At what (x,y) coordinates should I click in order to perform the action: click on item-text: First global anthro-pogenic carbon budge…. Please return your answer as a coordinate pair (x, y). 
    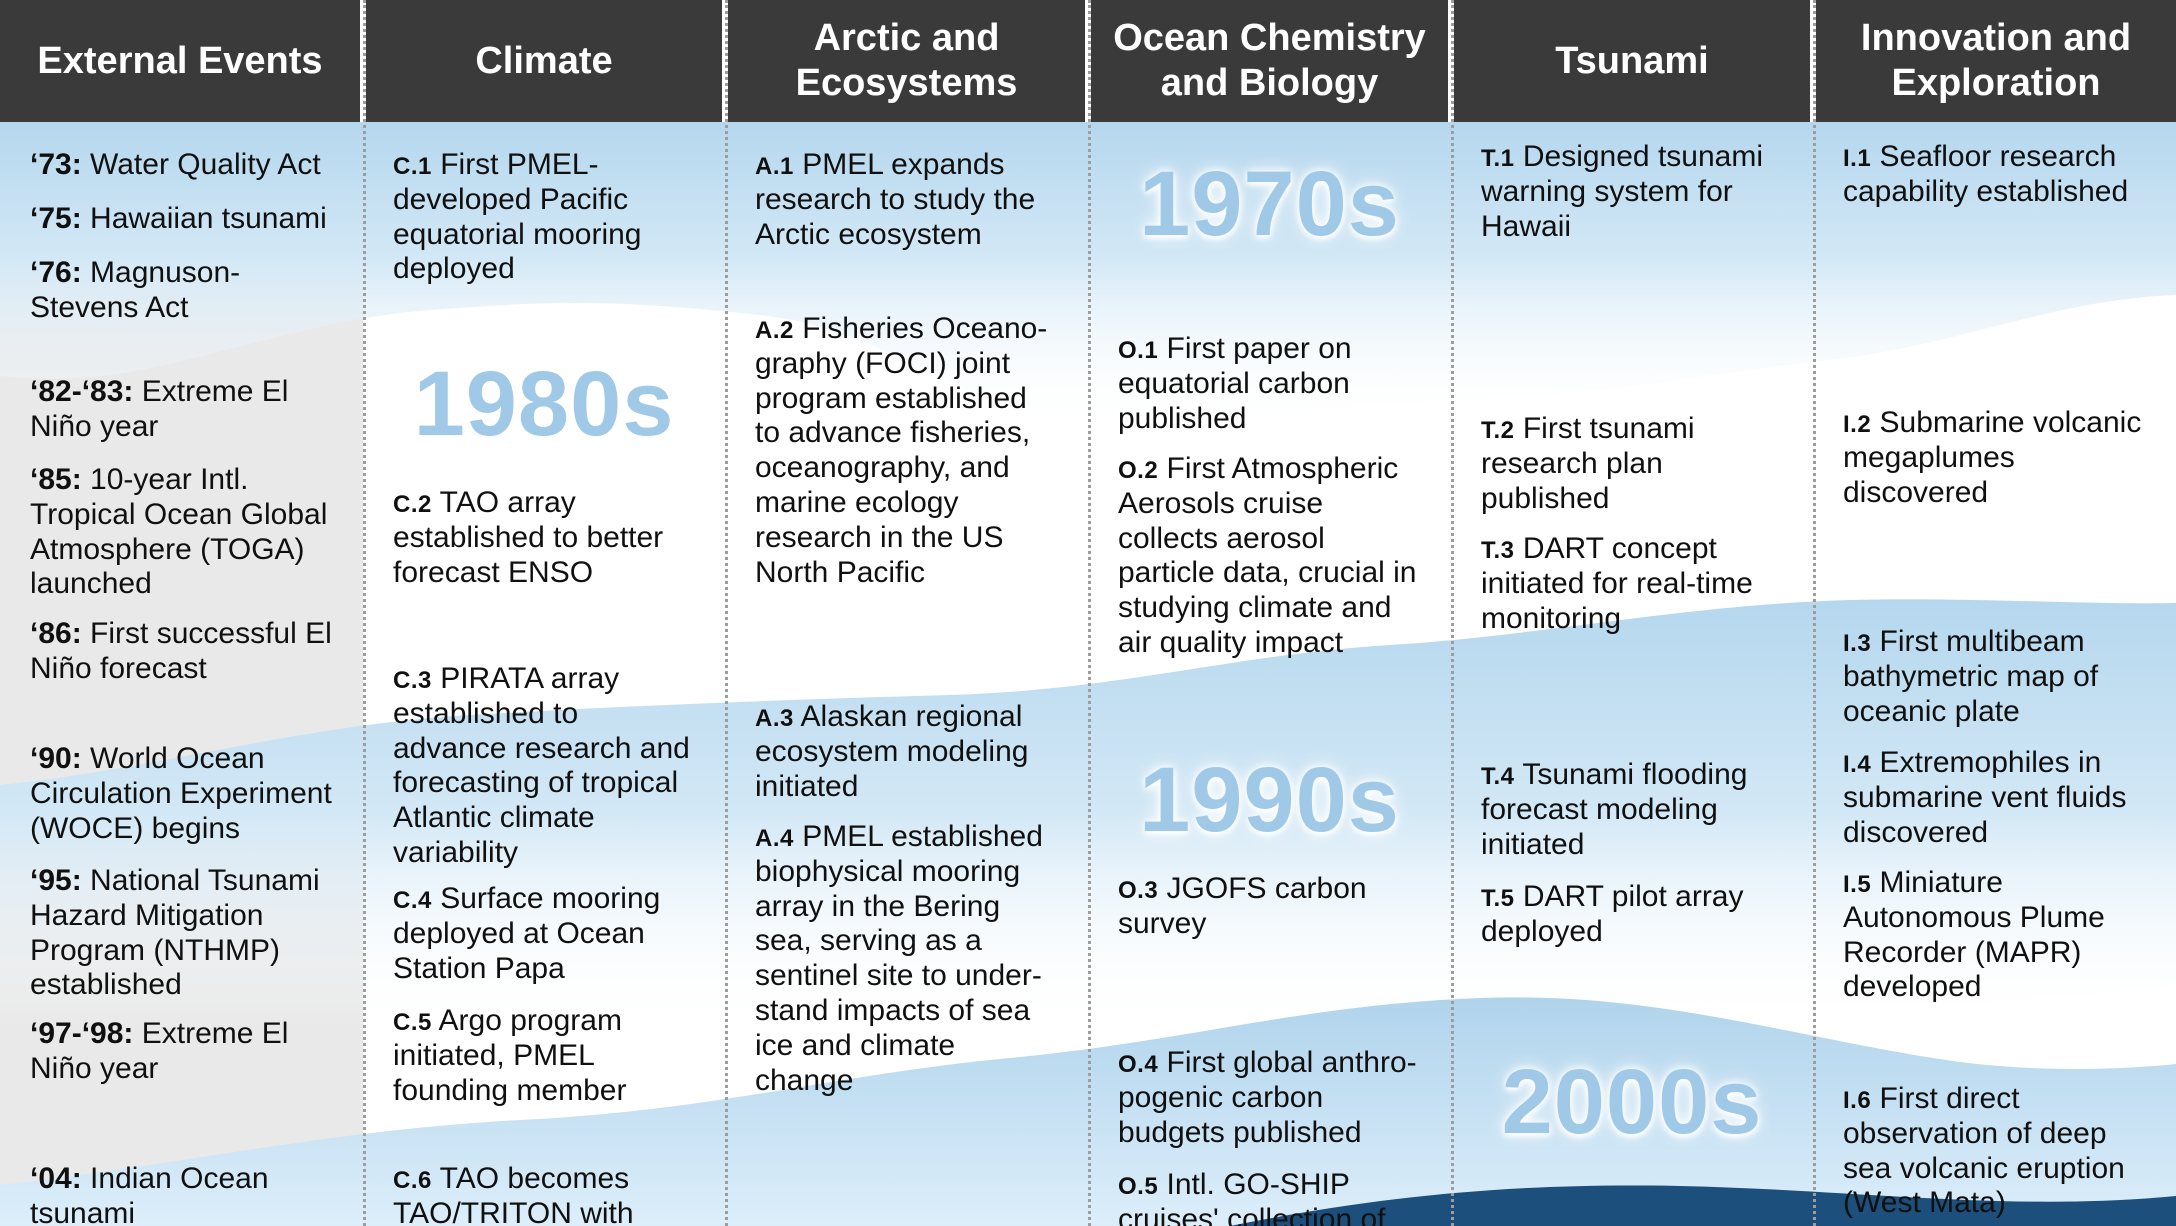
    Looking at the image, I should click on (1267, 1097).